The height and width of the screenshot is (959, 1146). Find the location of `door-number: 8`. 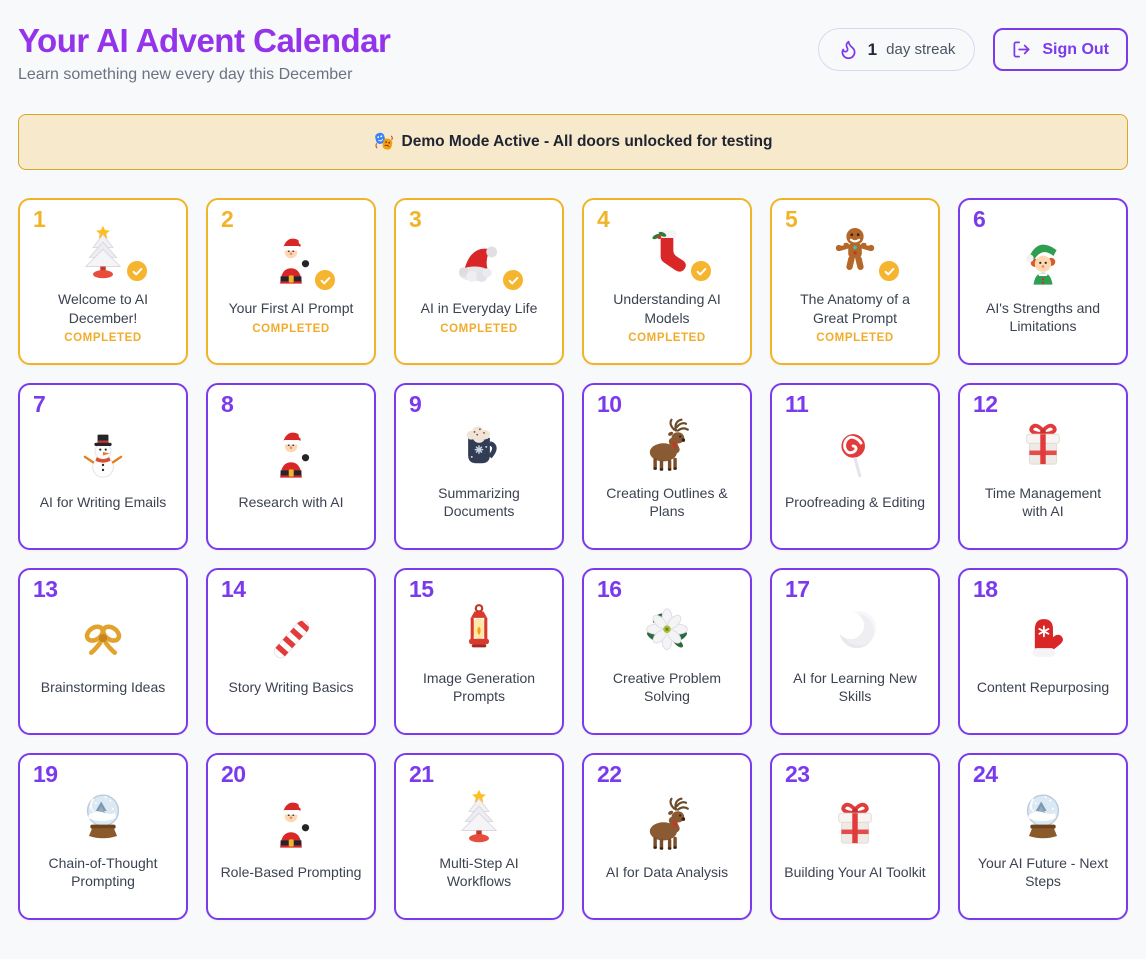

door-number: 8 is located at coordinates (227, 404).